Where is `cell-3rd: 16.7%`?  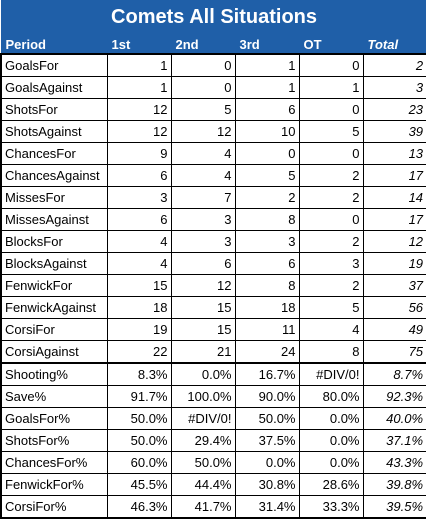 cell-3rd: 16.7% is located at coordinates (267, 374).